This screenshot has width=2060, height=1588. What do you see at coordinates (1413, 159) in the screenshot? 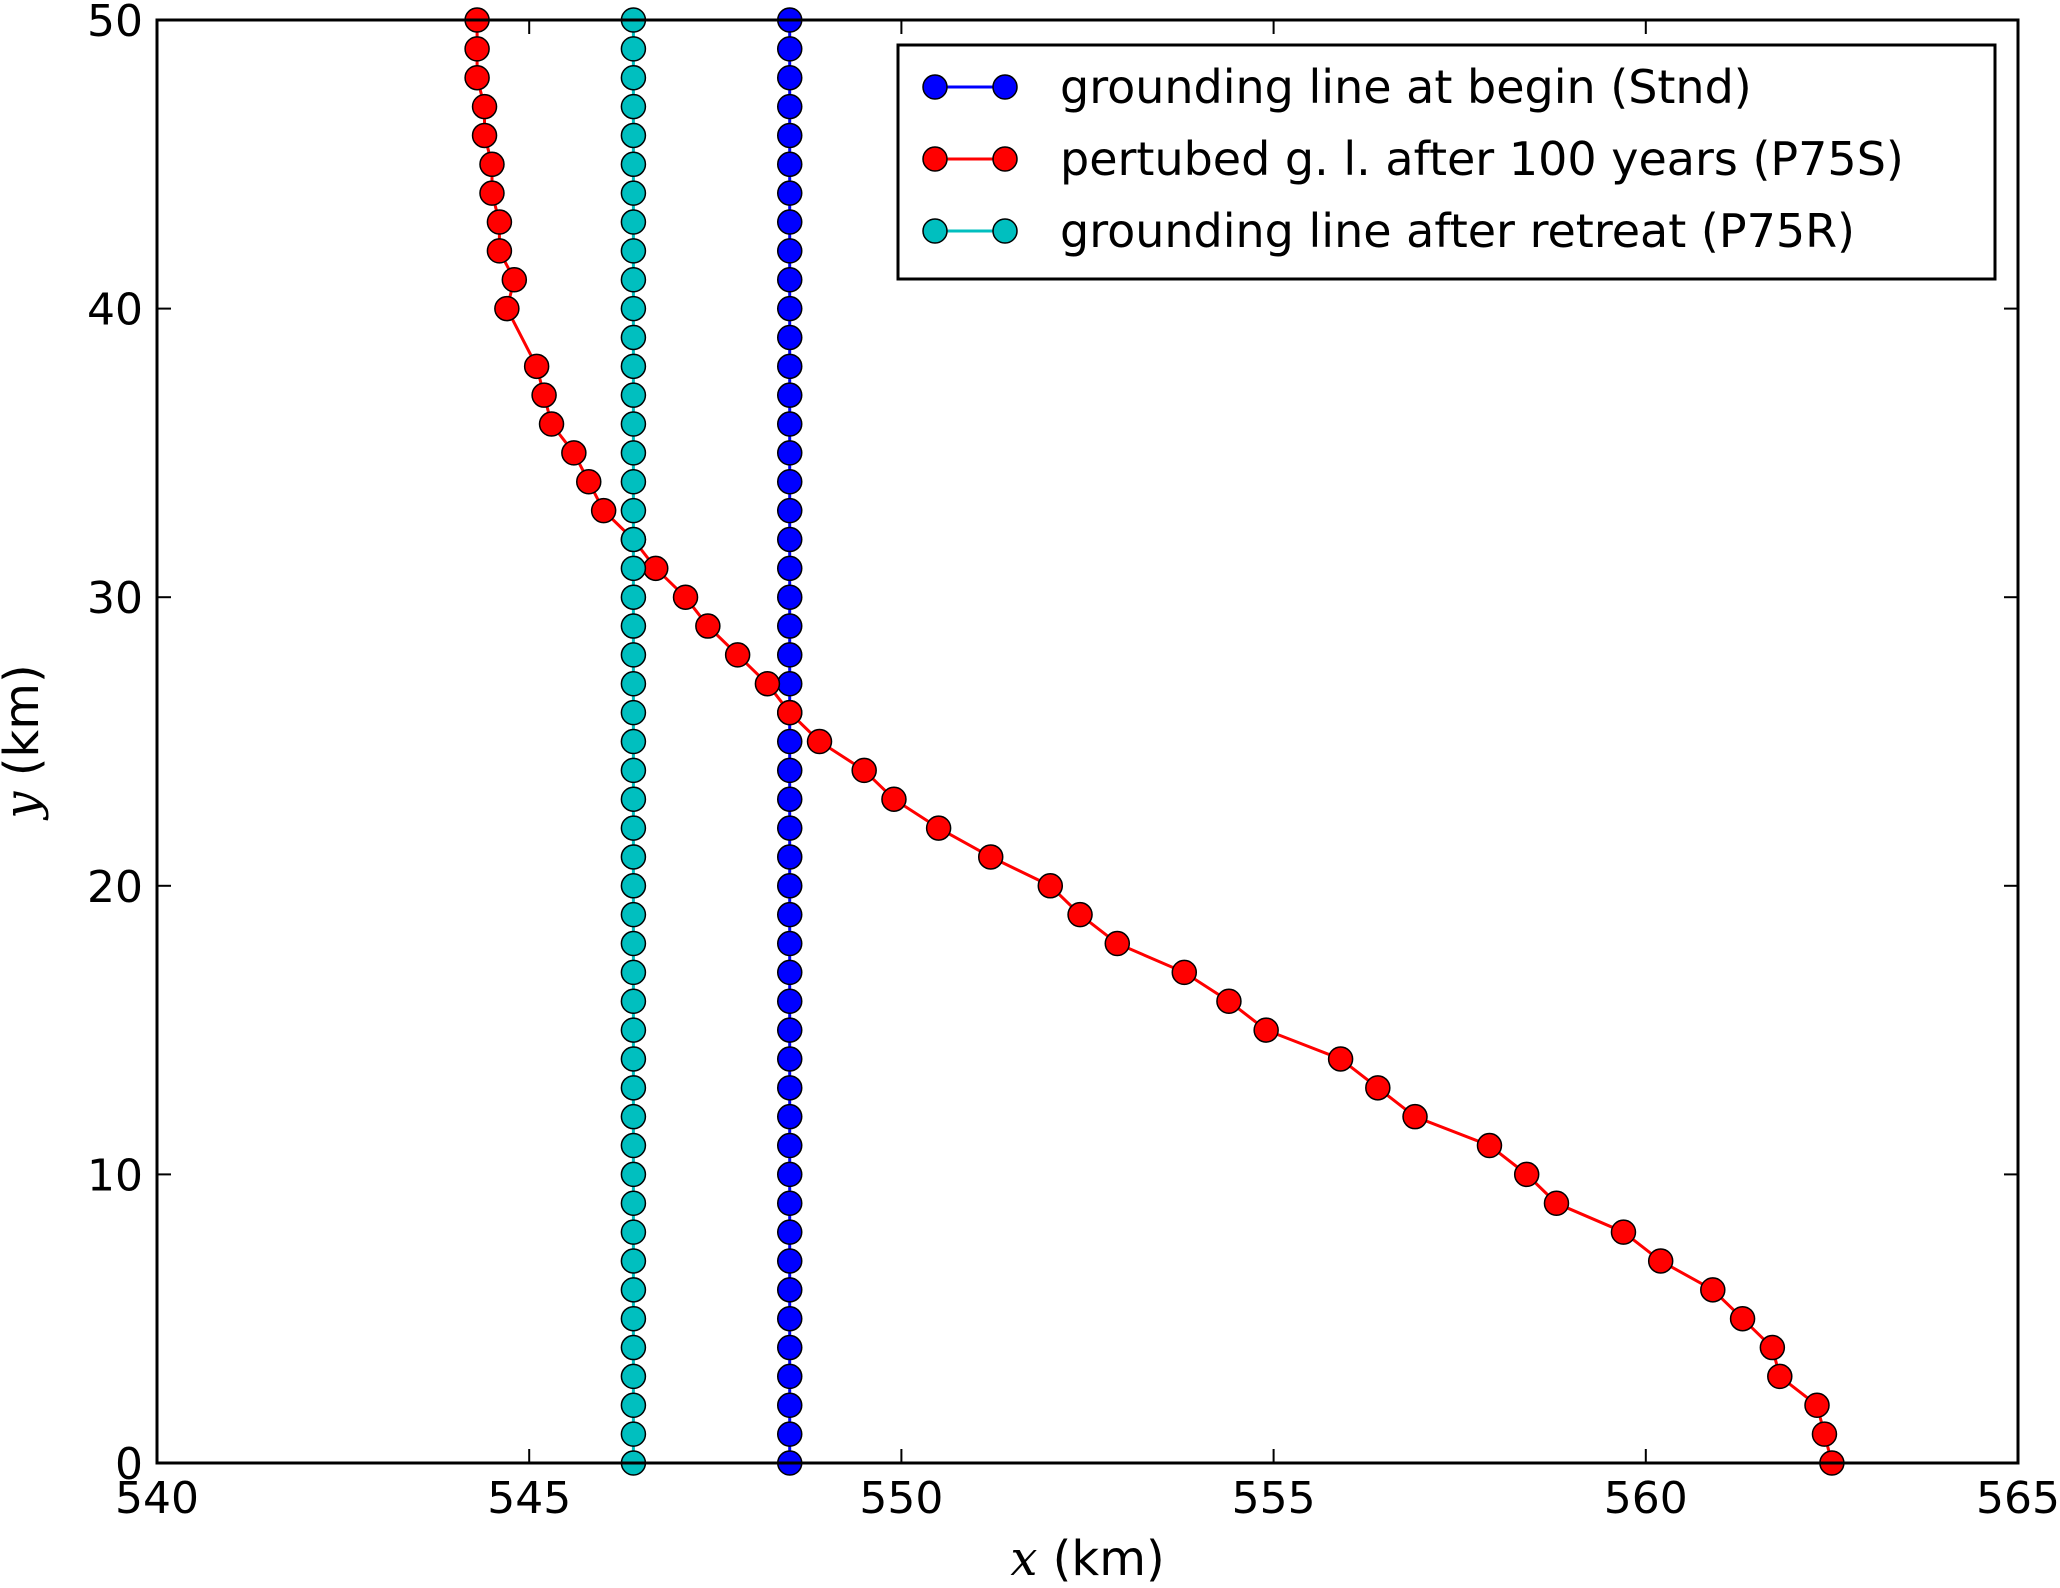
I see `legend-entry: pertubed g. l. after 100 years (P75S)` at bounding box center [1413, 159].